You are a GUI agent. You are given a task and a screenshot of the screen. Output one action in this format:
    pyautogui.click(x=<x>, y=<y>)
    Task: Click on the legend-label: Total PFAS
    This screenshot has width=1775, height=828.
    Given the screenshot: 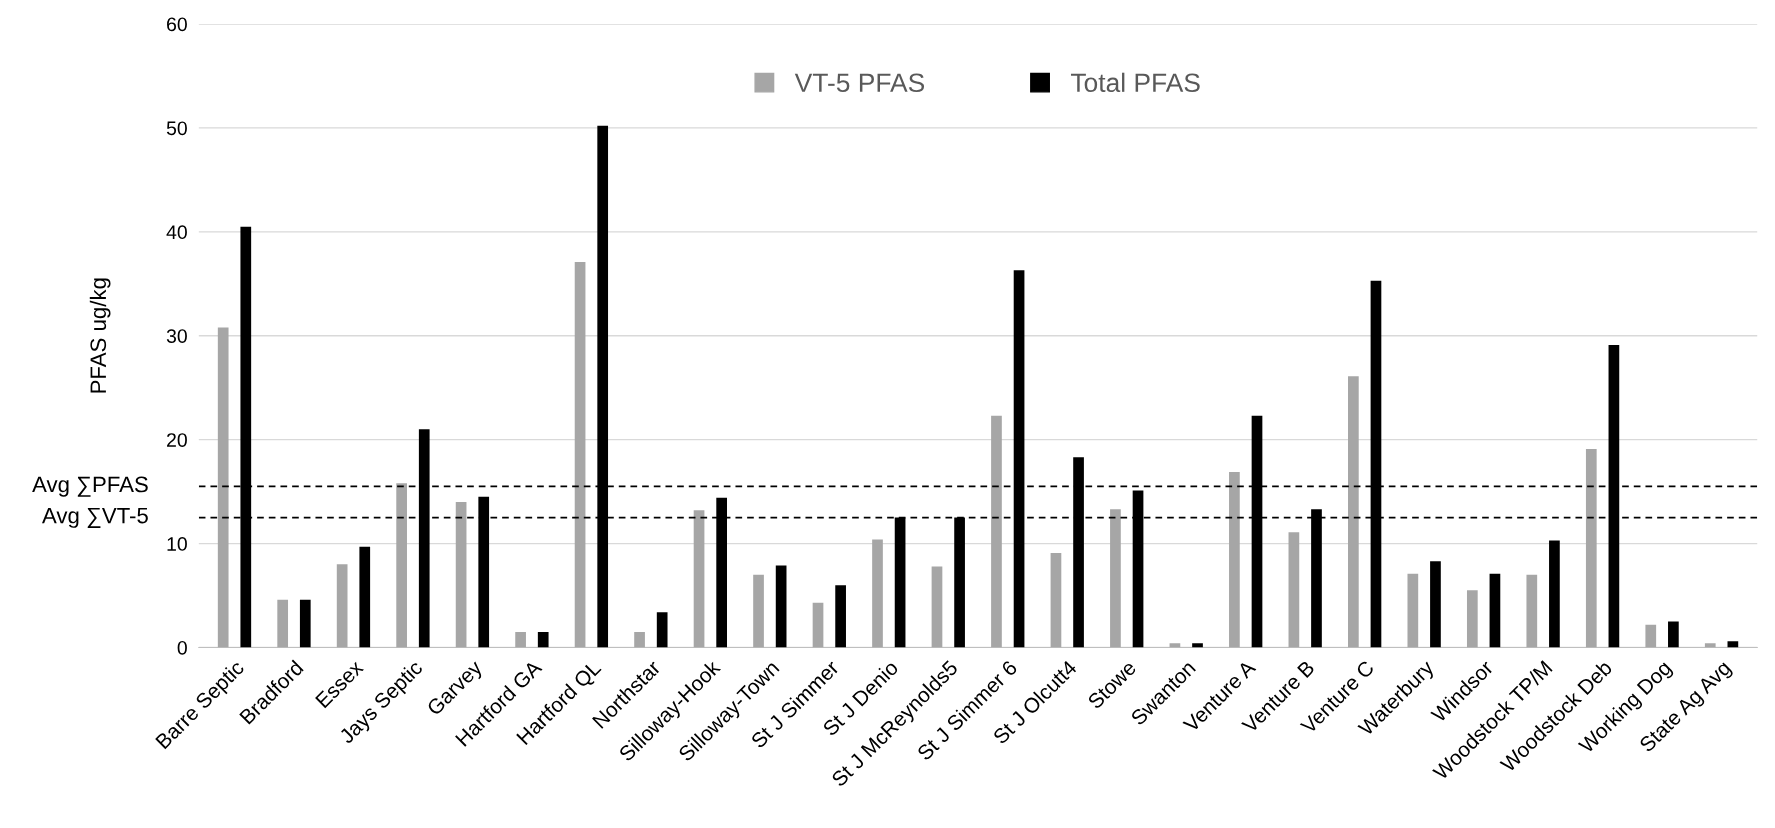 What is the action you would take?
    pyautogui.click(x=1135, y=82)
    